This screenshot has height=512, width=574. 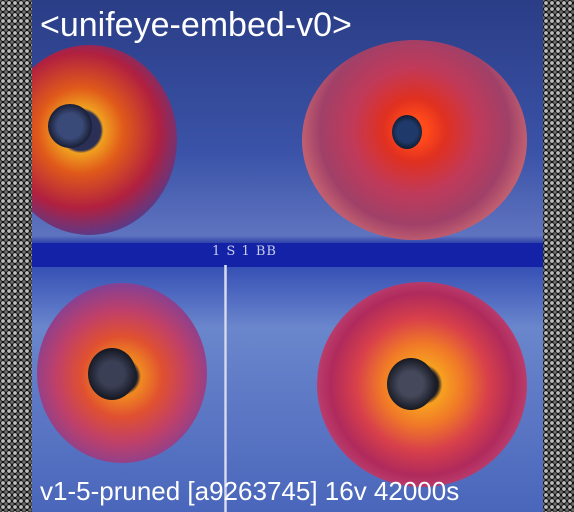 I want to click on nucleus-top-right, so click(x=407, y=132).